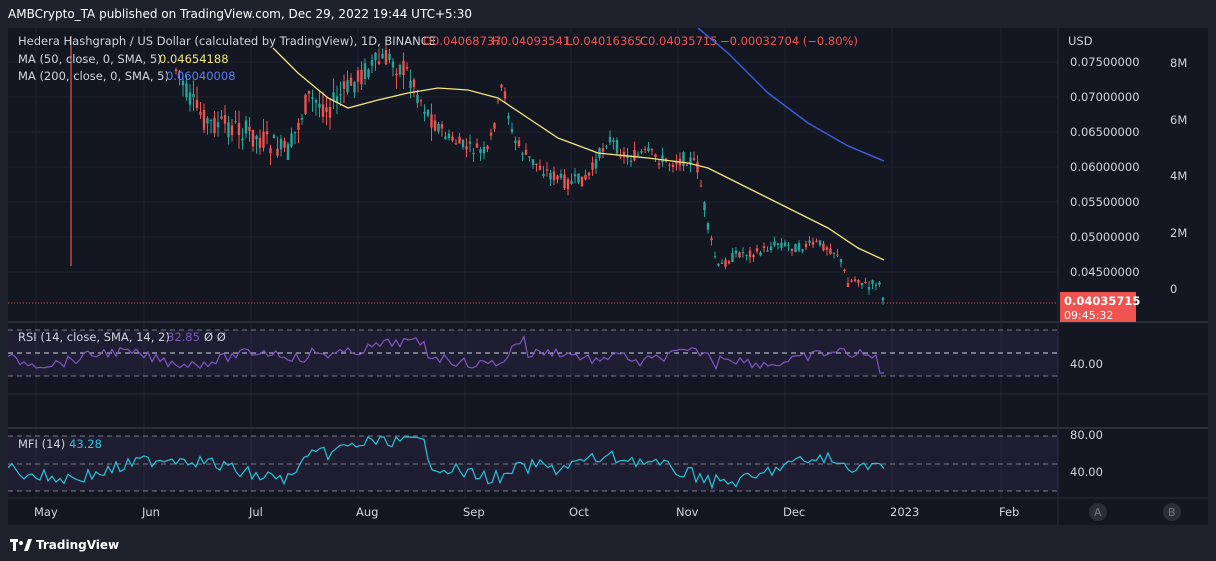  Describe the element at coordinates (1086, 472) in the screenshot. I see `mfi-axis-tick-40: 40.00` at that location.